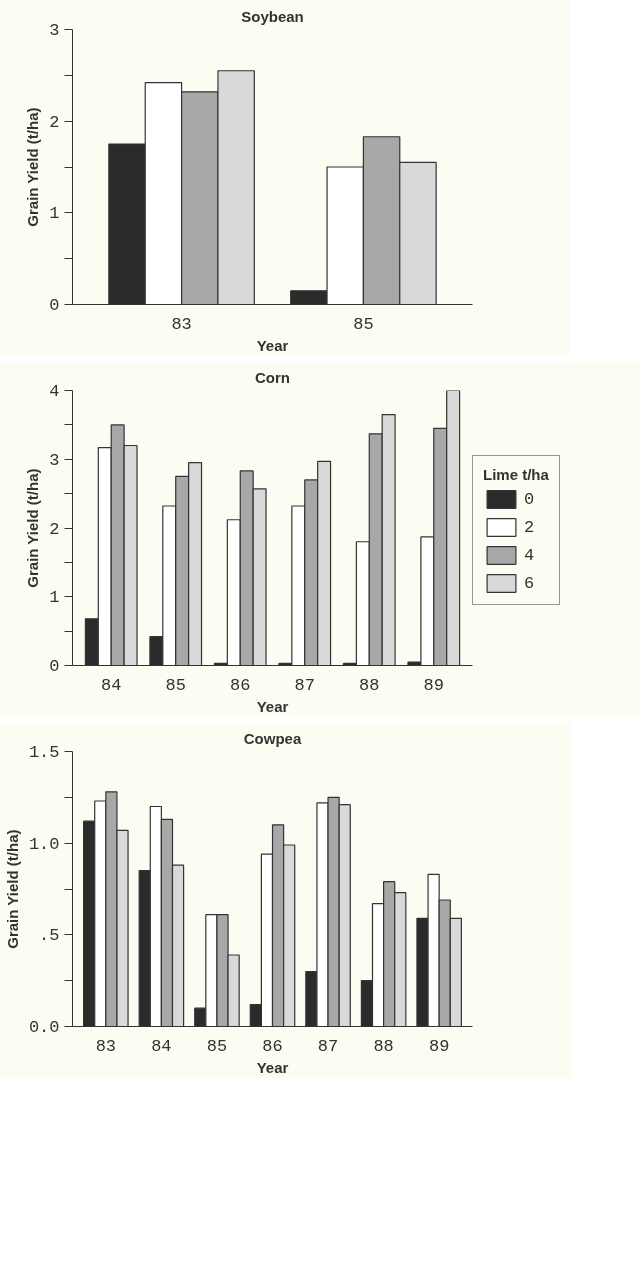 The height and width of the screenshot is (1277, 640). Describe the element at coordinates (530, 527) in the screenshot. I see `legend-label: 2` at that location.